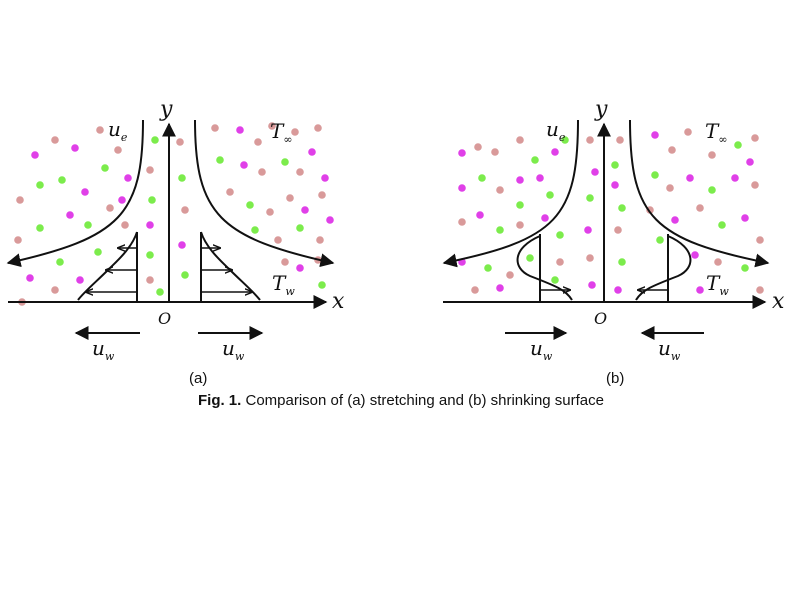  I want to click on panel-b-y-label: y, so click(601, 109).